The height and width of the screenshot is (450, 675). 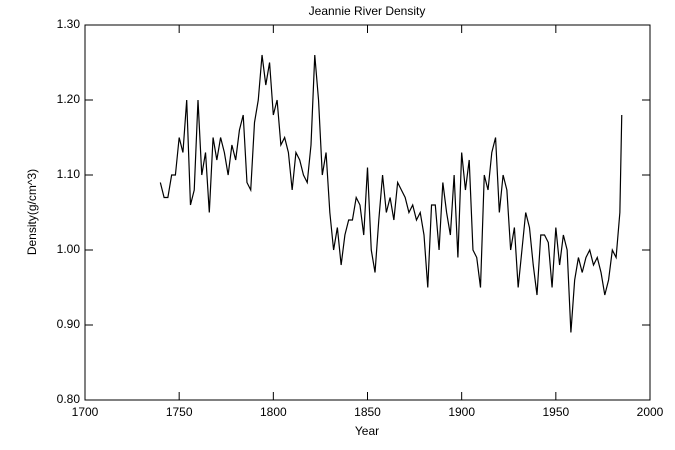 What do you see at coordinates (367, 11) in the screenshot?
I see `chart-title: Jeannie River Density` at bounding box center [367, 11].